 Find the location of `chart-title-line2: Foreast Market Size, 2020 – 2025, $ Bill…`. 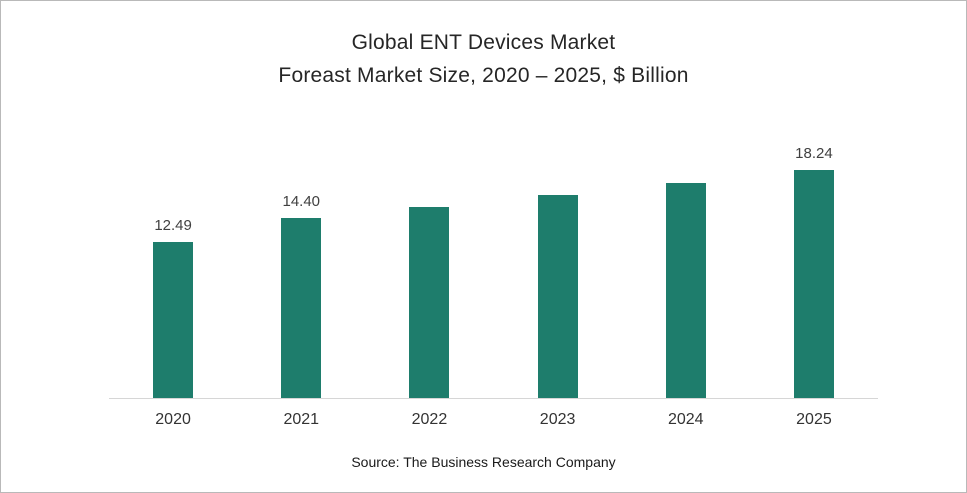

chart-title-line2: Foreast Market Size, 2020 – 2025, $ Bill… is located at coordinates (483, 75).